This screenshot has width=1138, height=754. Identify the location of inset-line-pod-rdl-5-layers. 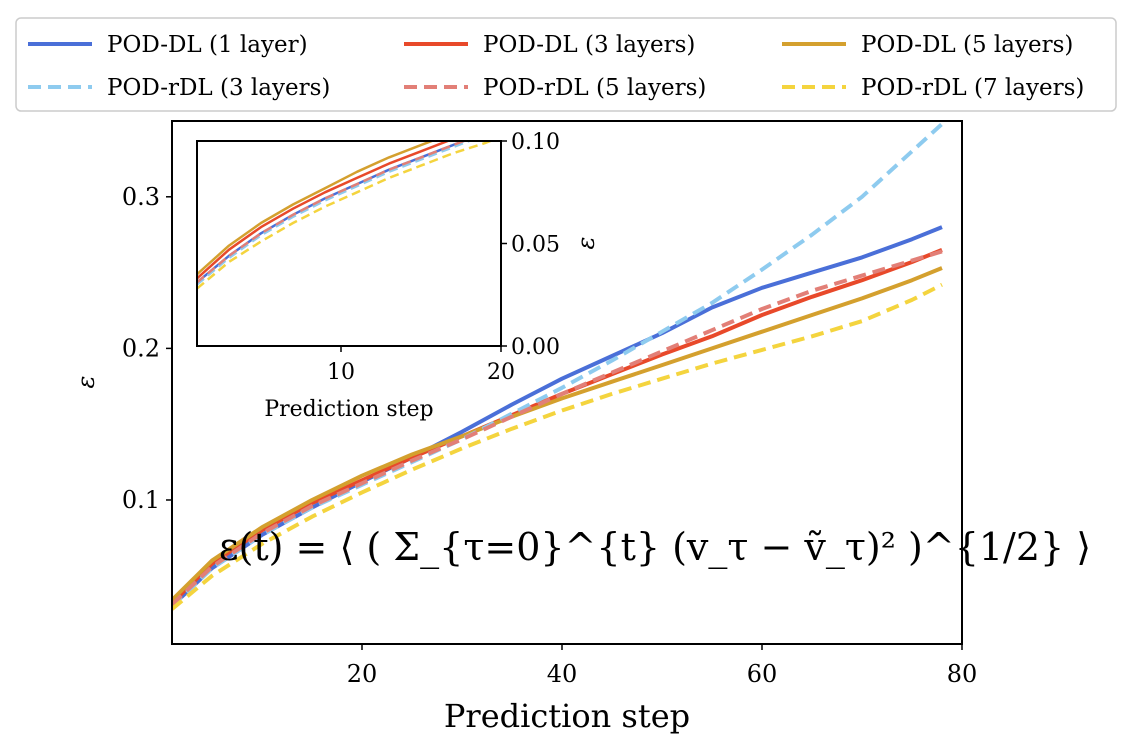
(332, 212).